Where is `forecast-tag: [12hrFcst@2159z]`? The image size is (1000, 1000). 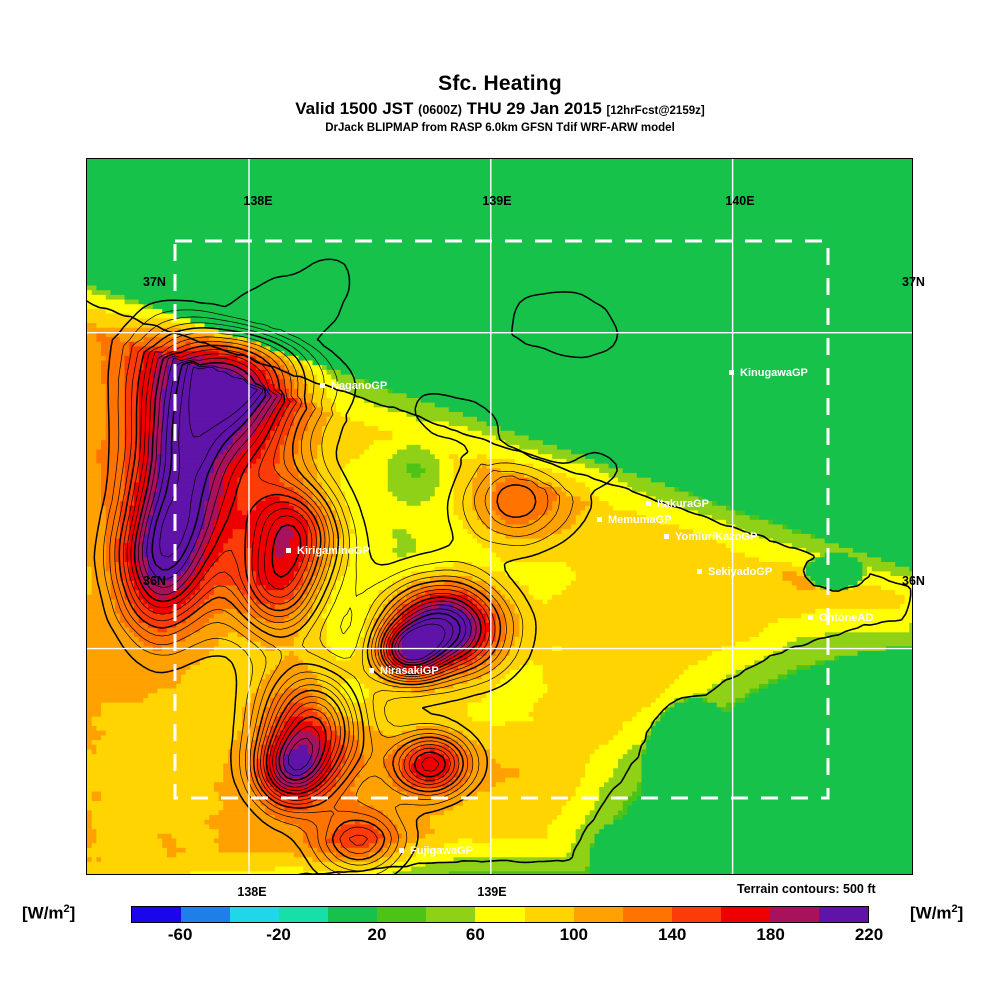
forecast-tag: [12hrFcst@2159z] is located at coordinates (655, 111).